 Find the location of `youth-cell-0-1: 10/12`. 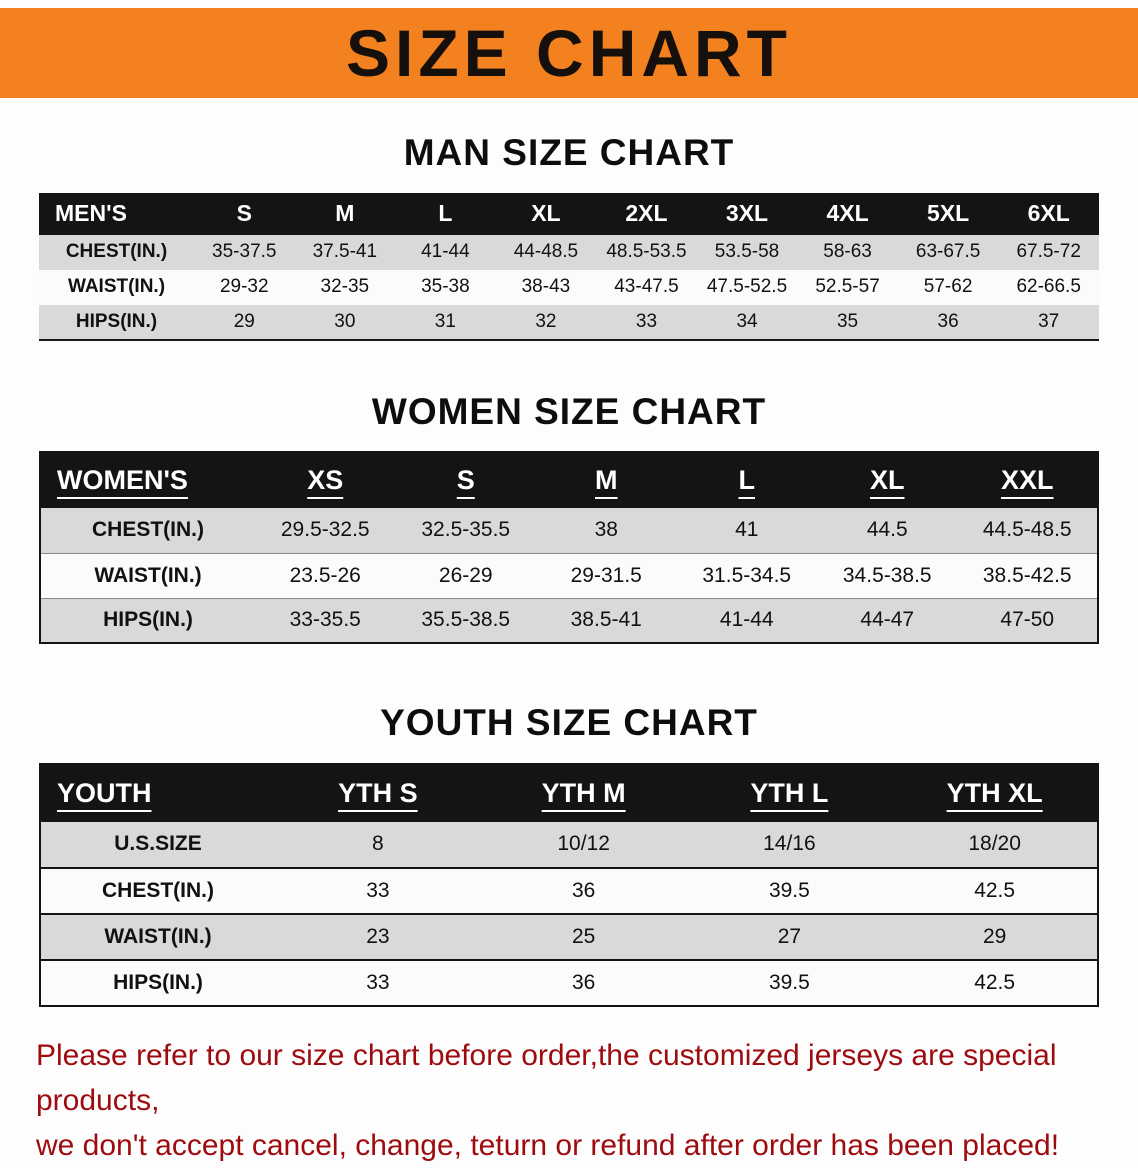

youth-cell-0-1: 10/12 is located at coordinates (583, 844).